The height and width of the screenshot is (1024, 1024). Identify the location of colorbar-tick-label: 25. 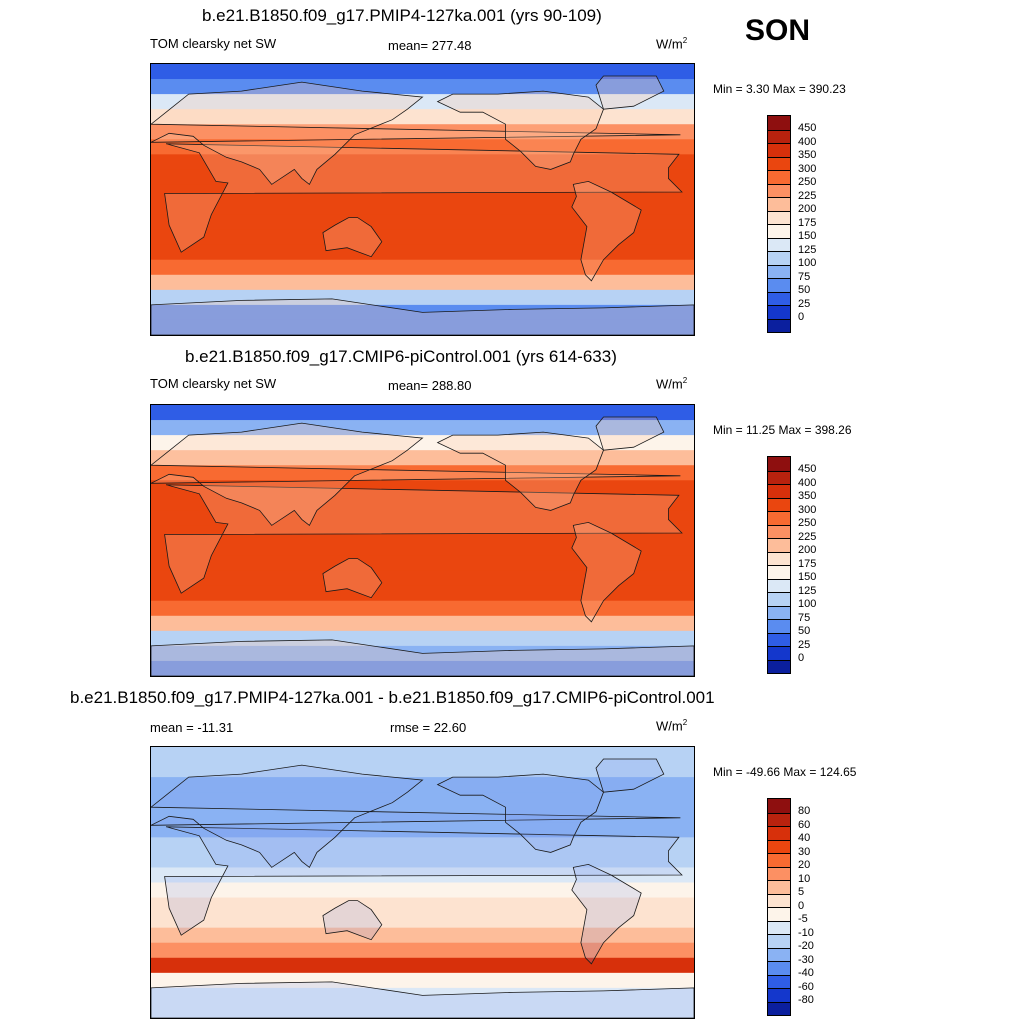
(804, 644).